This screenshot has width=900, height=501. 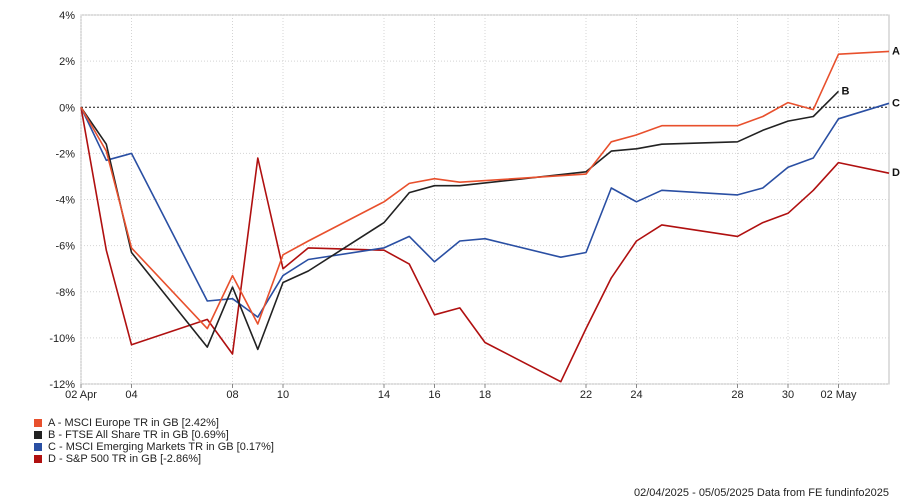 What do you see at coordinates (232, 395) in the screenshot?
I see `x-tick-label: 08` at bounding box center [232, 395].